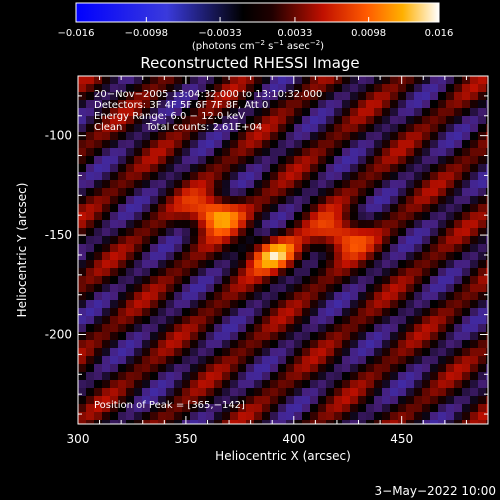  Describe the element at coordinates (208, 94) in the screenshot. I see `annotation-time-range: 20−Nov−2005 13:04:32.000 to 13:10:32.000` at that location.